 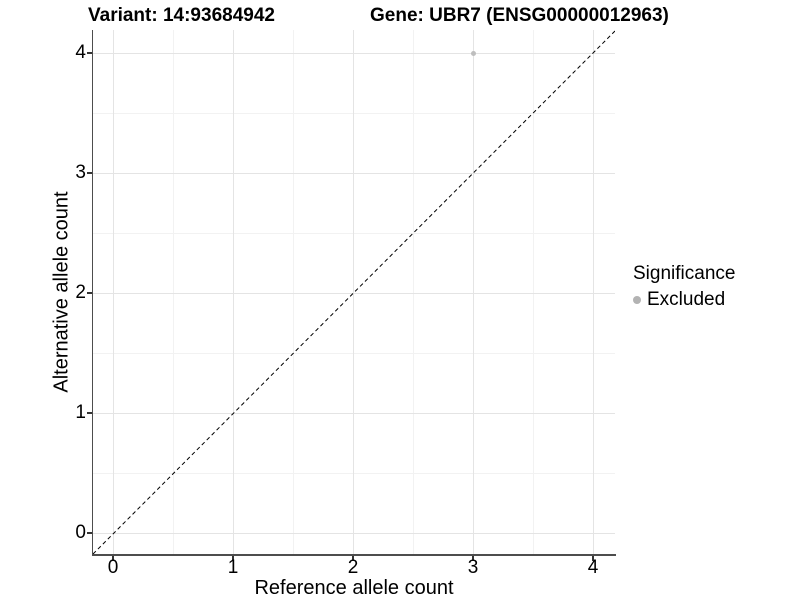 What do you see at coordinates (80, 52) in the screenshot?
I see `y-tick-label: 4` at bounding box center [80, 52].